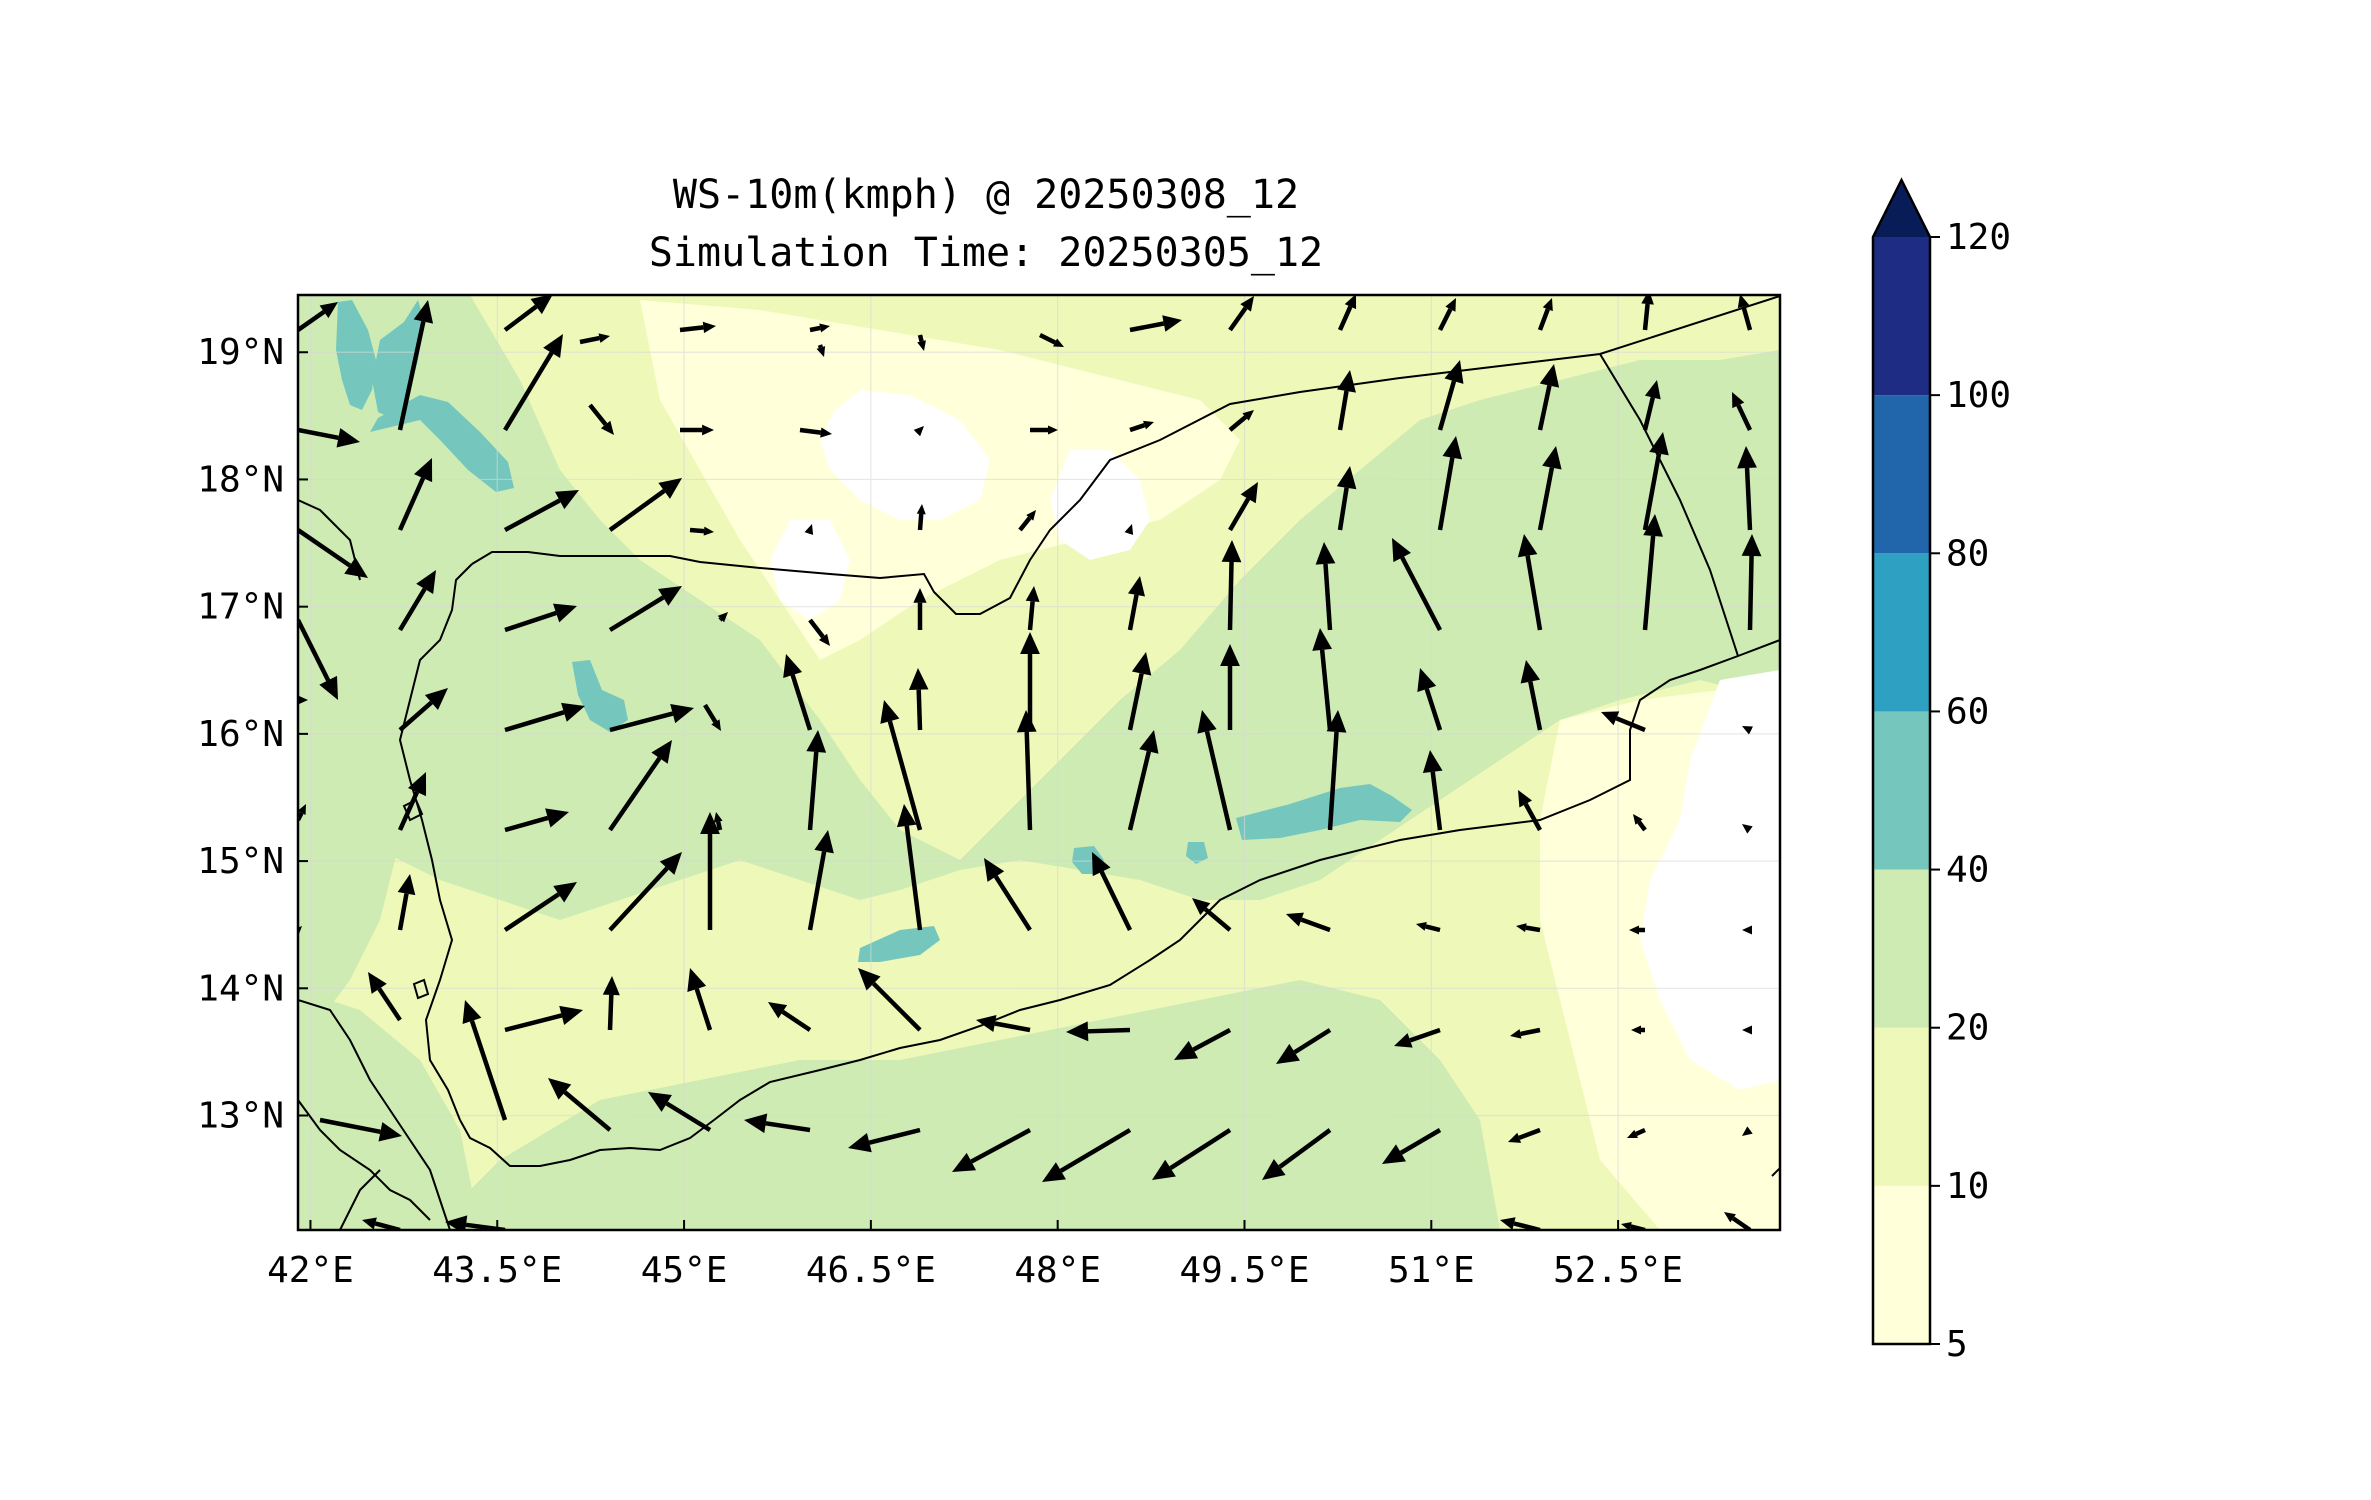  What do you see at coordinates (364, 1160) in the screenshot?
I see `africa-coastline-horn` at bounding box center [364, 1160].